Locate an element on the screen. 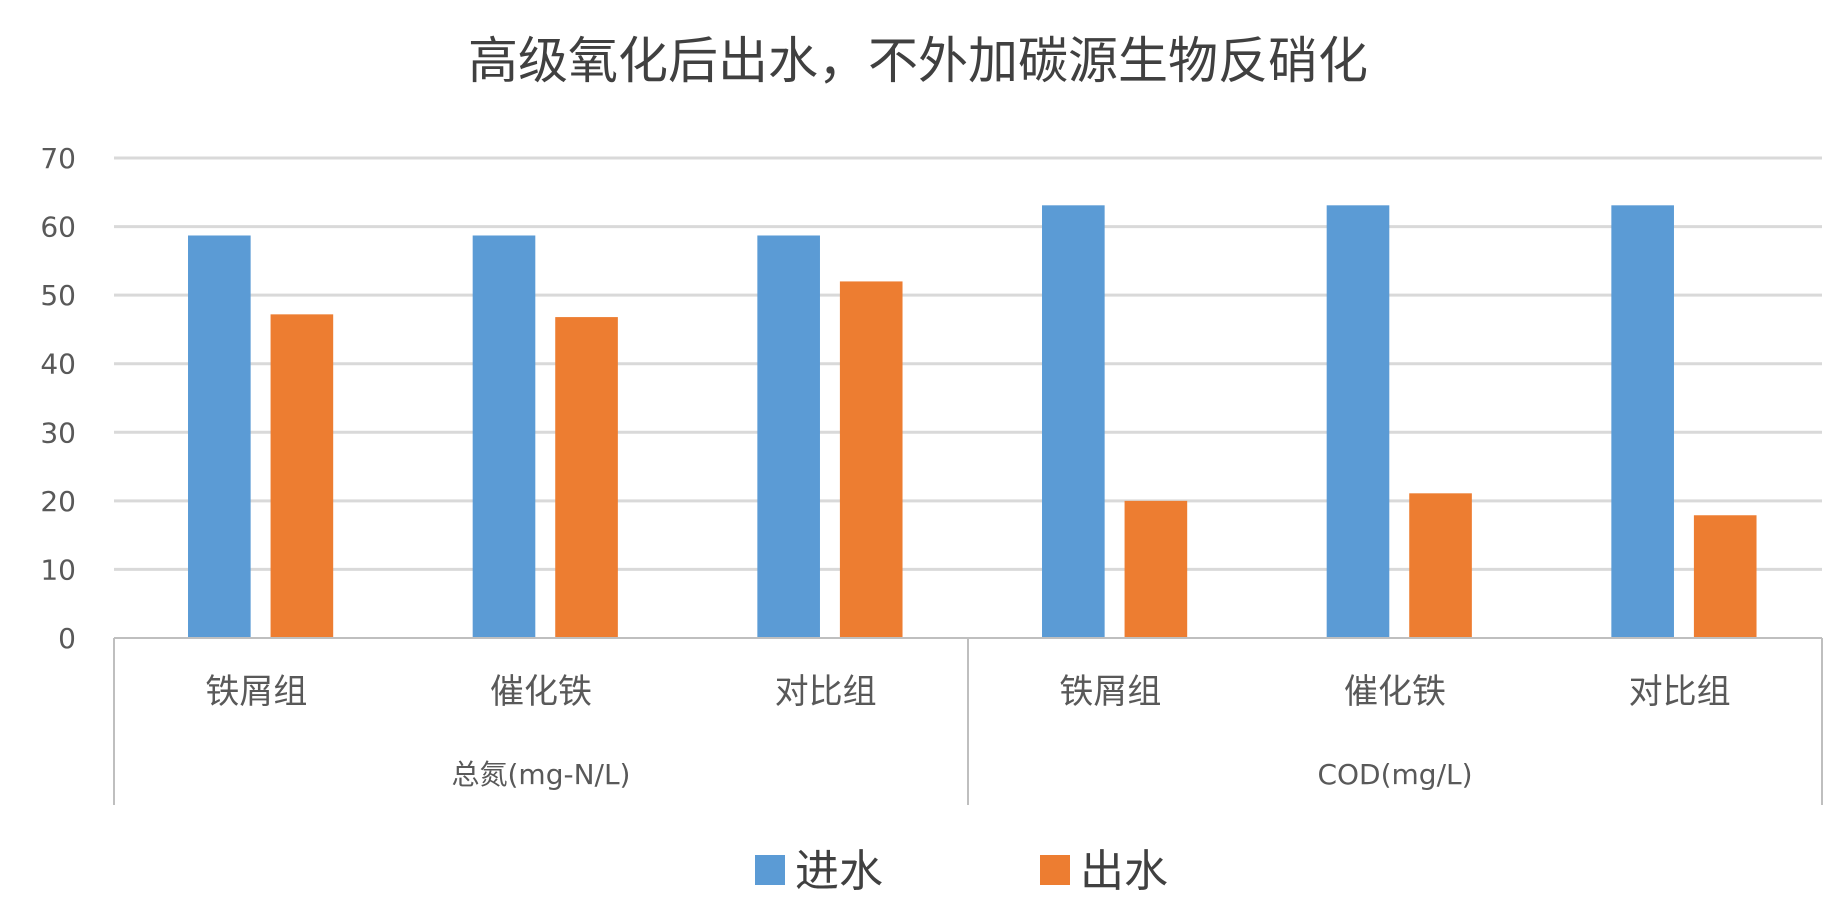 The height and width of the screenshot is (905, 1837). y-tick-label: 50 is located at coordinates (58, 295).